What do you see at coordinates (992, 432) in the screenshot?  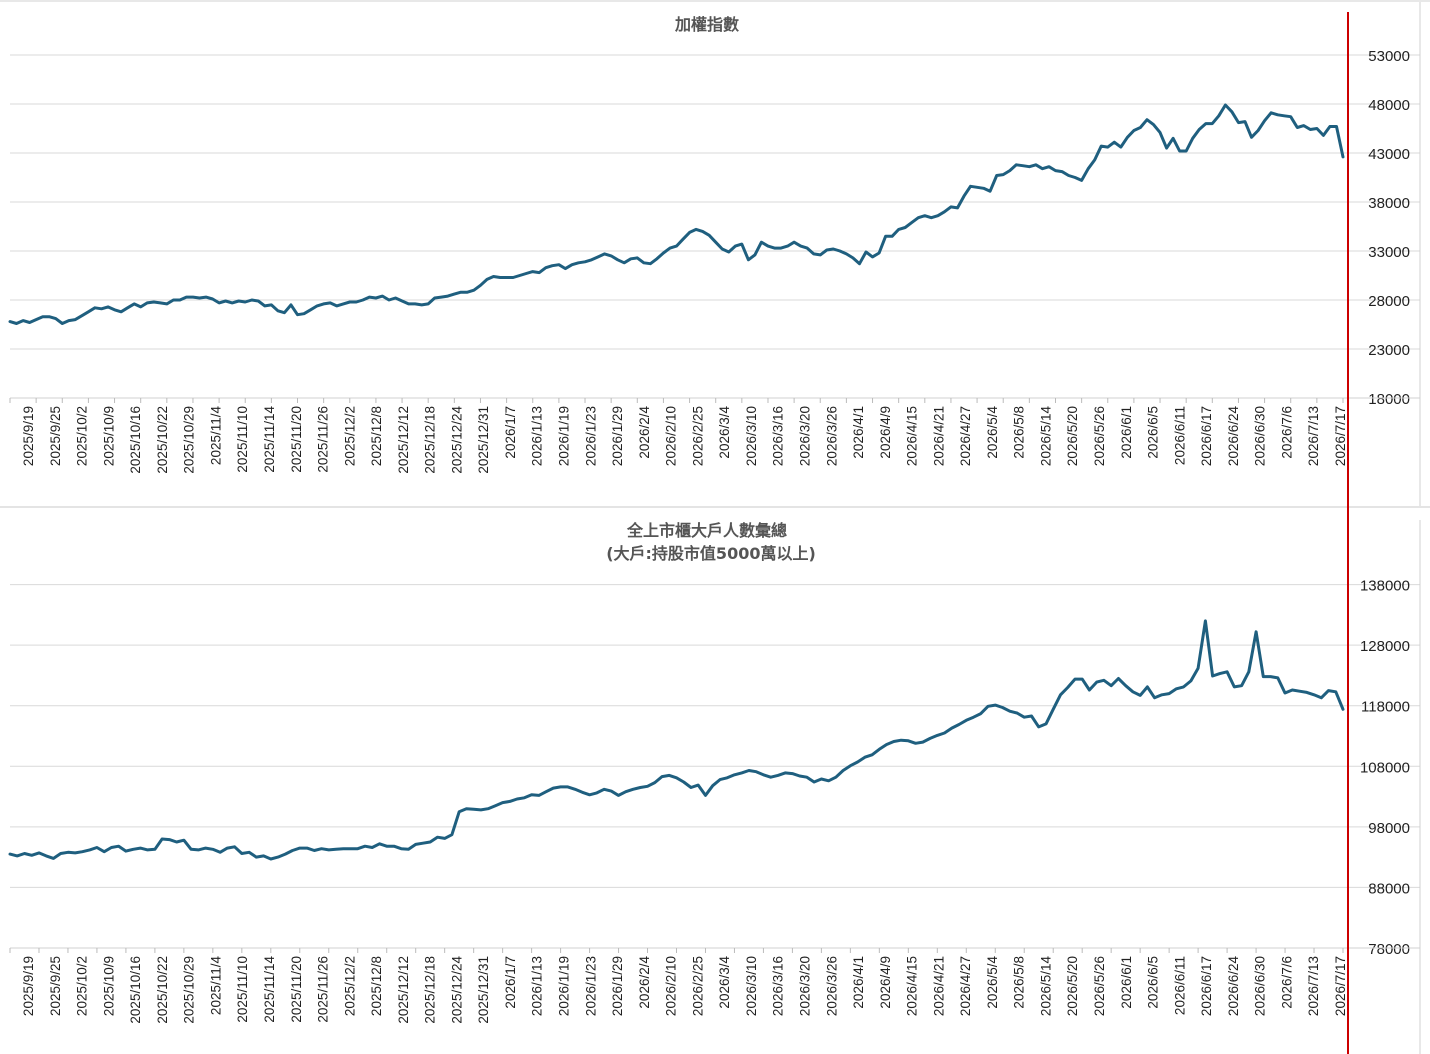 I see `x-tick-label: 2026/5/4` at bounding box center [992, 432].